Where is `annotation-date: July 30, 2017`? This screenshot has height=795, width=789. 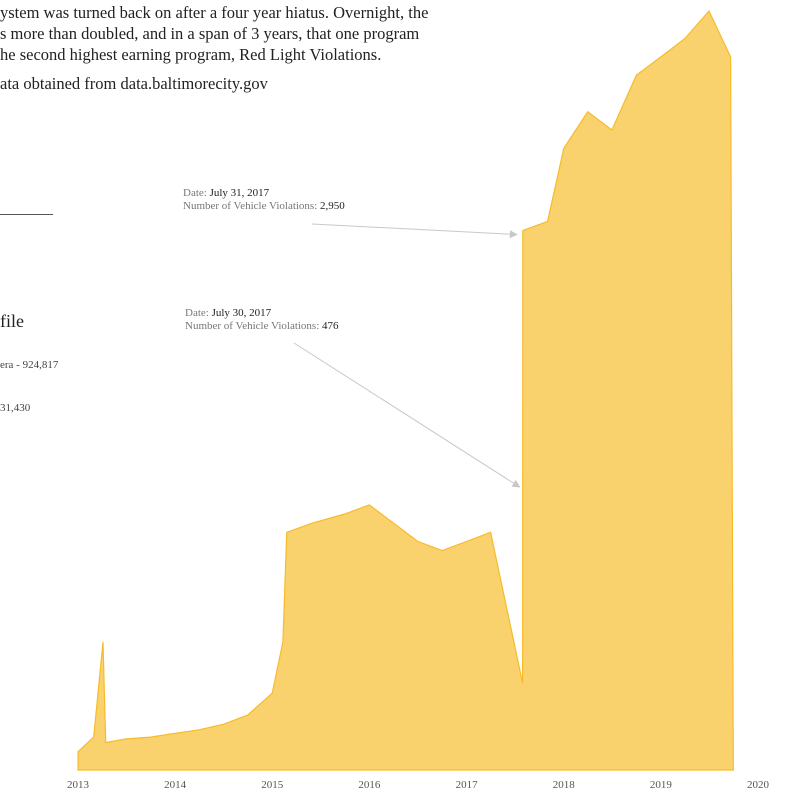 annotation-date: July 30, 2017 is located at coordinates (241, 313).